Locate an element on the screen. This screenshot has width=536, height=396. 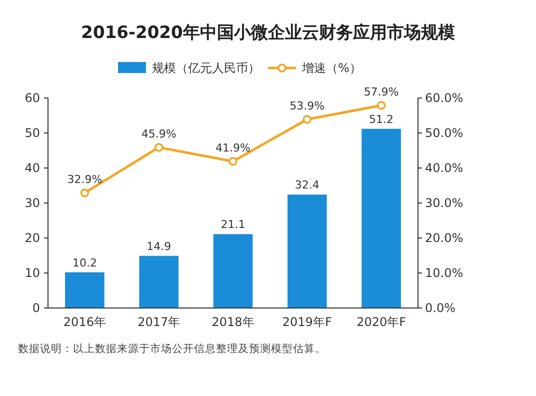
data-label: 32.4 is located at coordinates (307, 185).